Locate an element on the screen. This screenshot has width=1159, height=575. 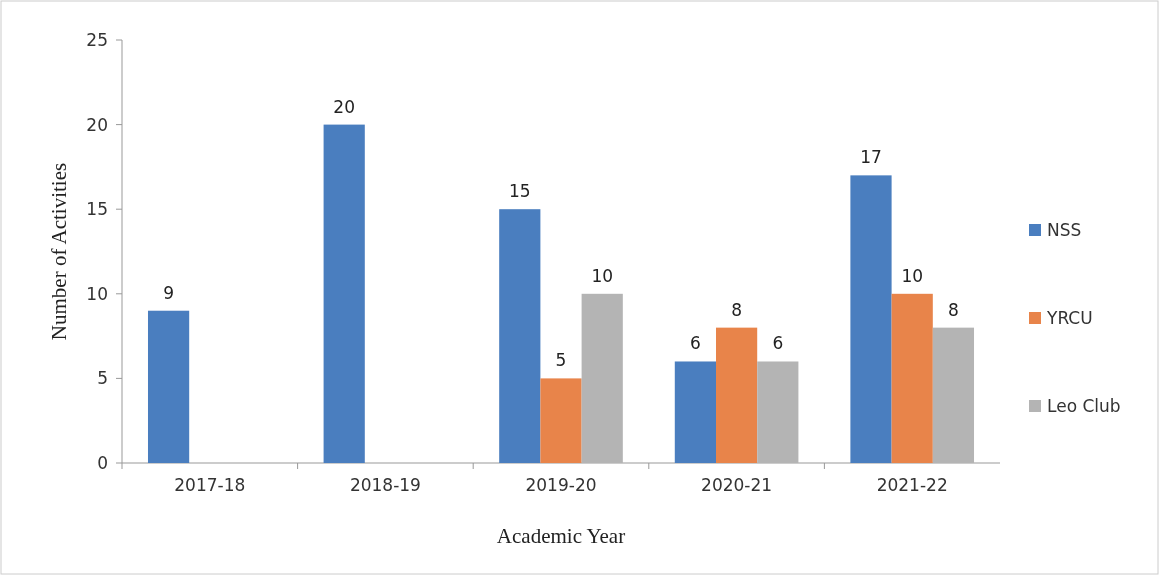
data-label: 20 is located at coordinates (344, 106).